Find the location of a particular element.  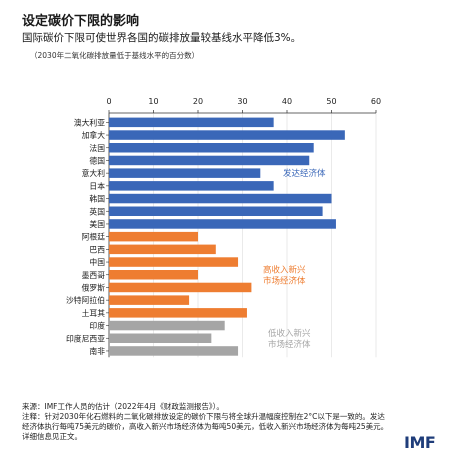

category-label: 加拿大 is located at coordinates (94, 135).